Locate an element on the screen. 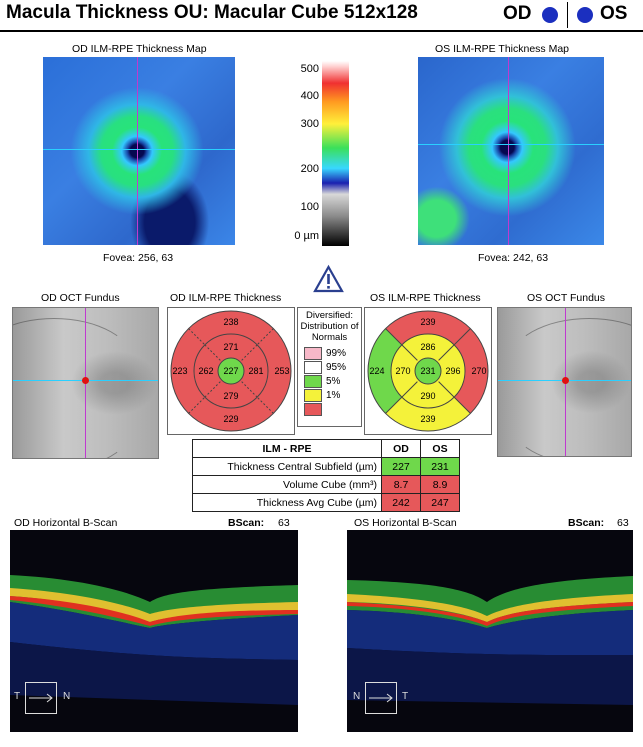 The image size is (643, 747). os-etdrs-grid: 239 270 239 224 286 270 290 296 231 is located at coordinates (428, 371).